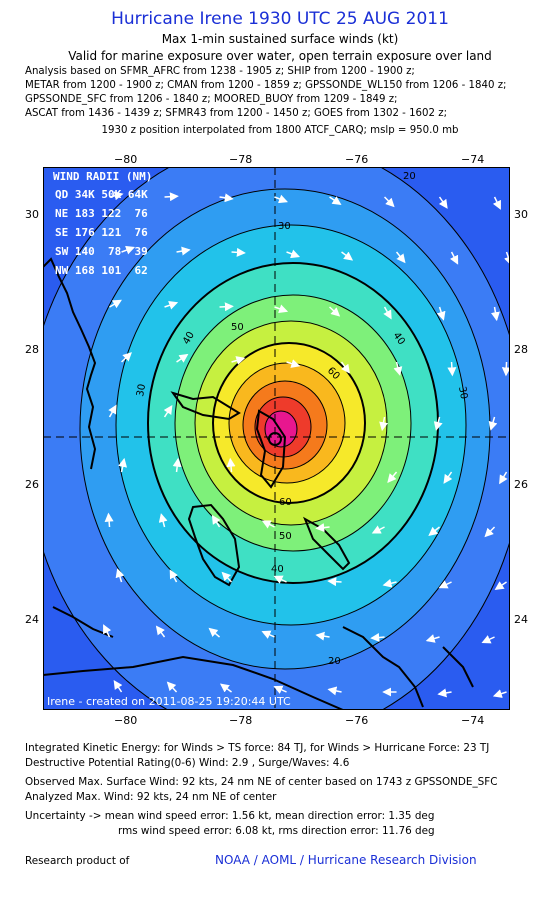  I want to click on wind-radii-title: WIND RADII (NM), so click(102, 176).